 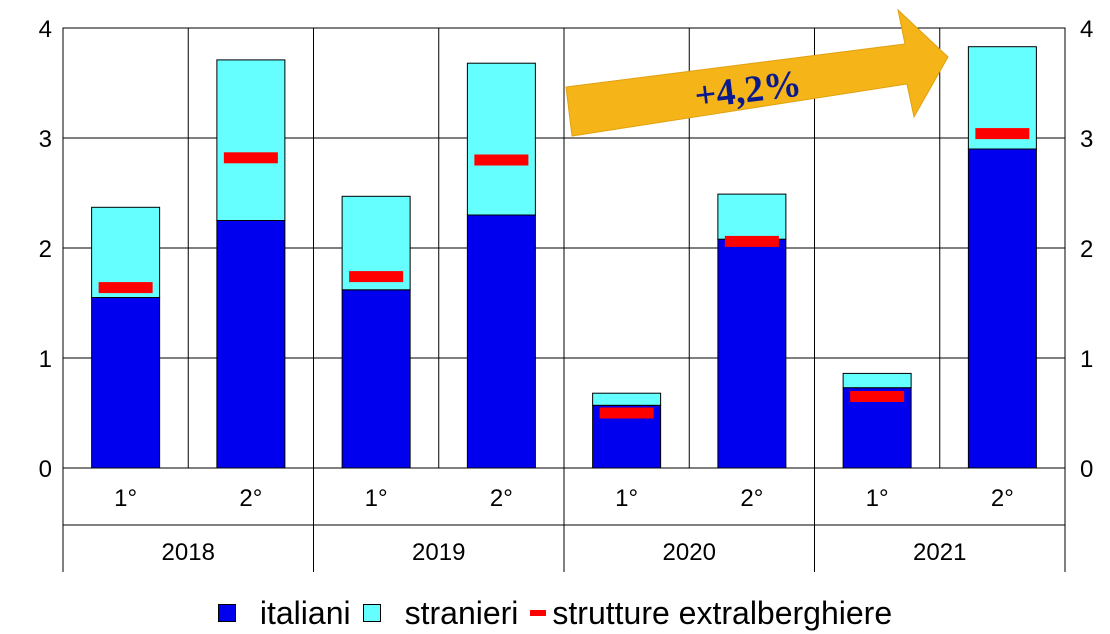 I want to click on legend-item-strutture: strutture extralberghiere, so click(x=711, y=613).